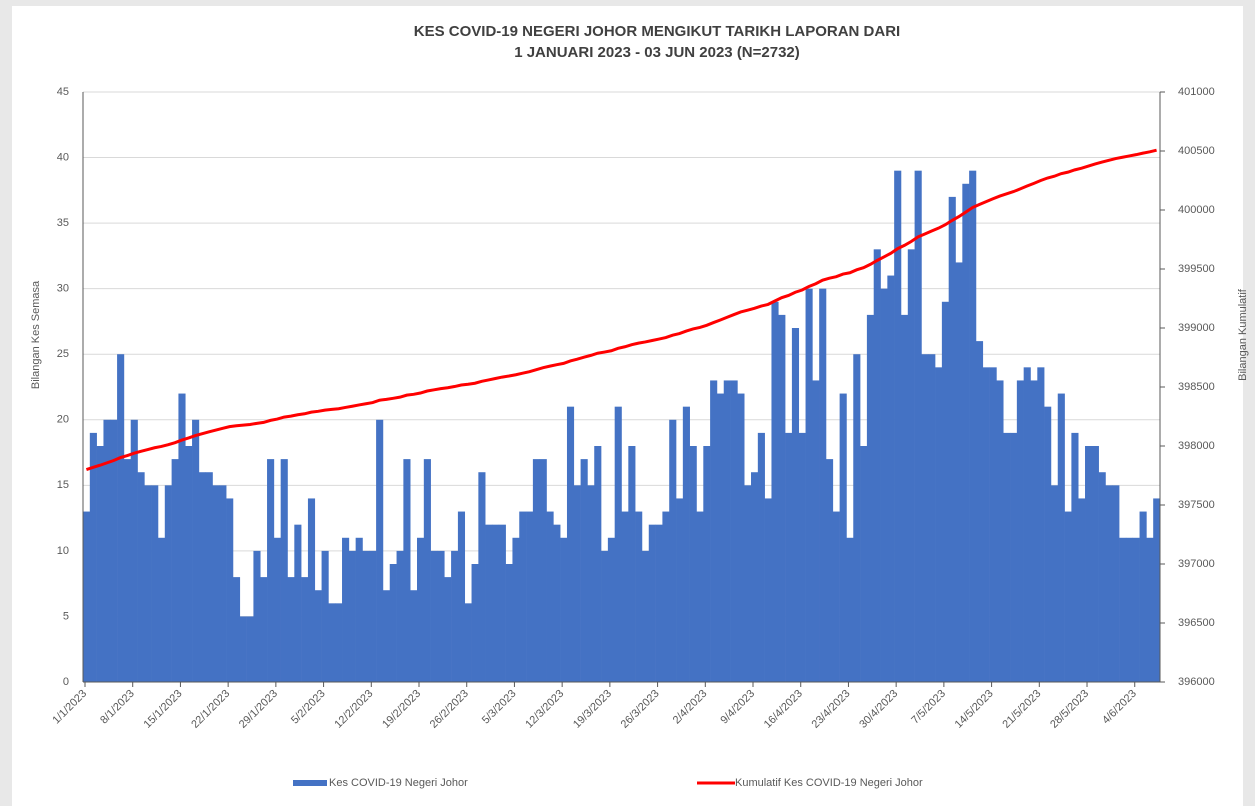 Image resolution: width=1255 pixels, height=806 pixels. Describe the element at coordinates (66, 616) in the screenshot. I see `y-tick-label: 5` at that location.